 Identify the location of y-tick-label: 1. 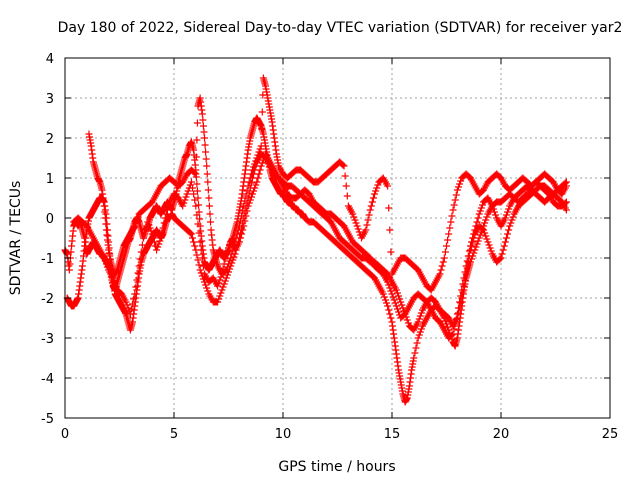
(50, 179).